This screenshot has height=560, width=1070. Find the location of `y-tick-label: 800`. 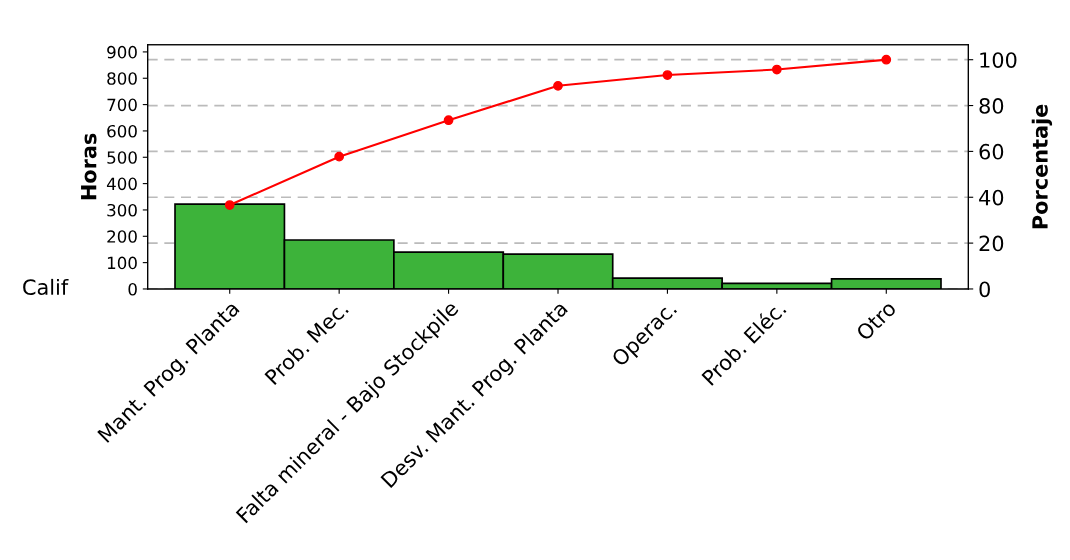

y-tick-label: 800 is located at coordinates (122, 78).